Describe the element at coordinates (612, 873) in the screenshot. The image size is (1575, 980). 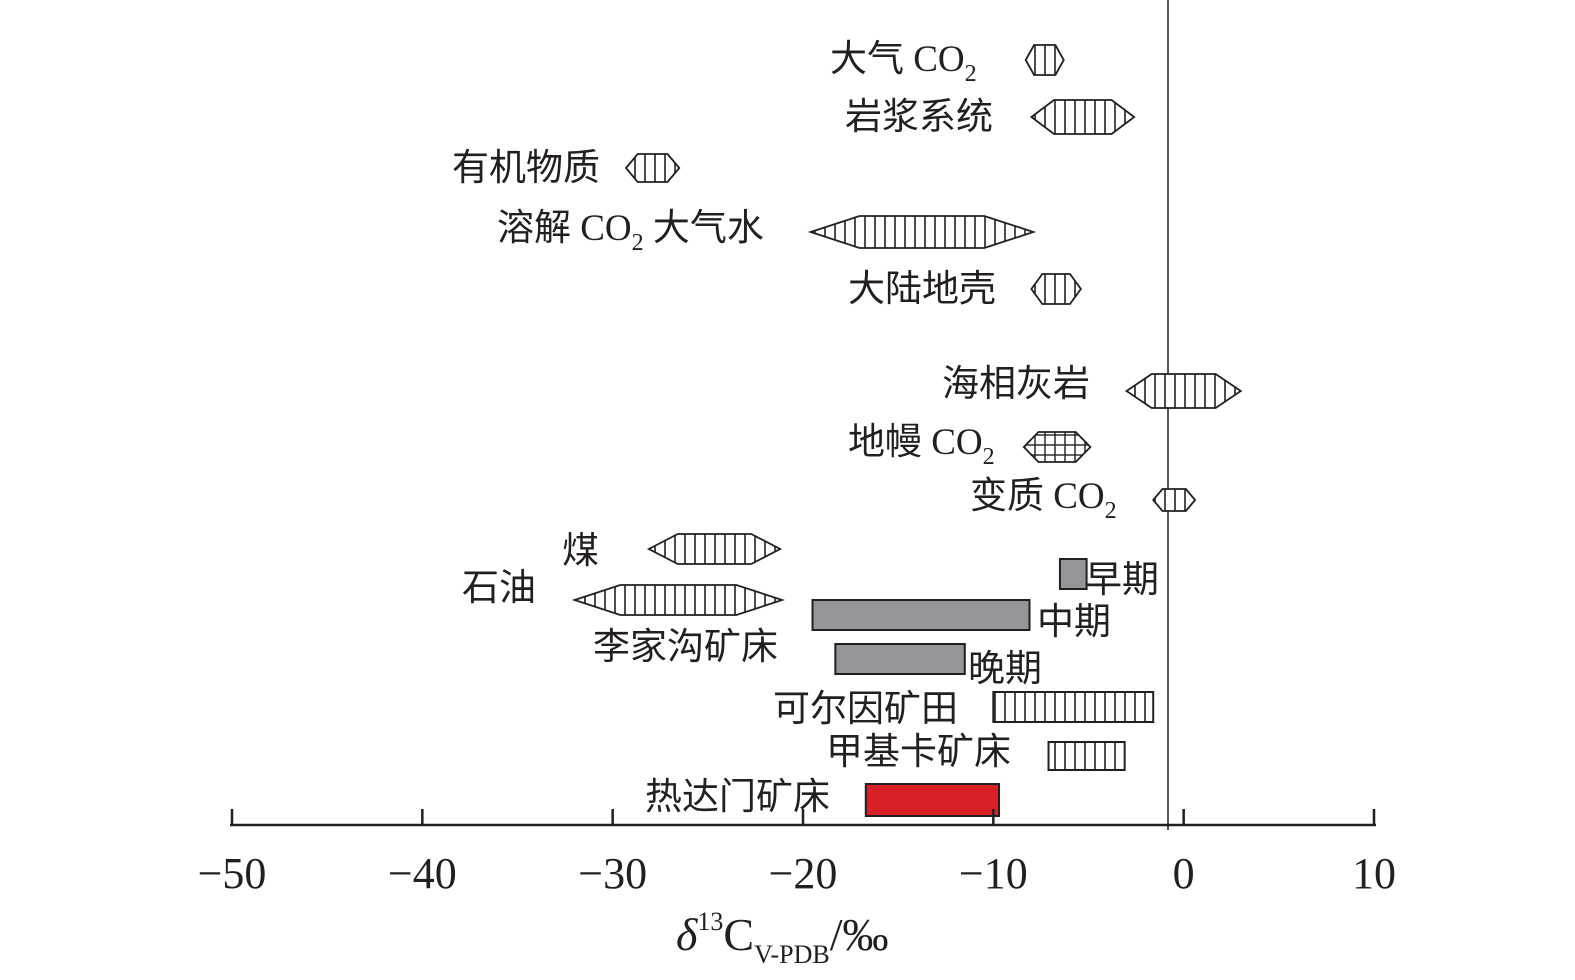
I see `x-tick-label: −30` at that location.